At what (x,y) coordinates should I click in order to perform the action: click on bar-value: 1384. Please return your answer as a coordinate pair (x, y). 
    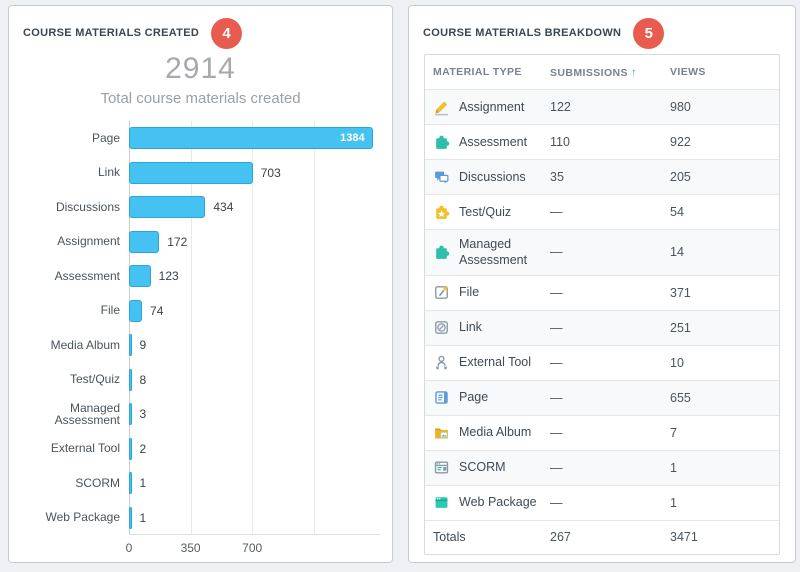
    Looking at the image, I should click on (352, 138).